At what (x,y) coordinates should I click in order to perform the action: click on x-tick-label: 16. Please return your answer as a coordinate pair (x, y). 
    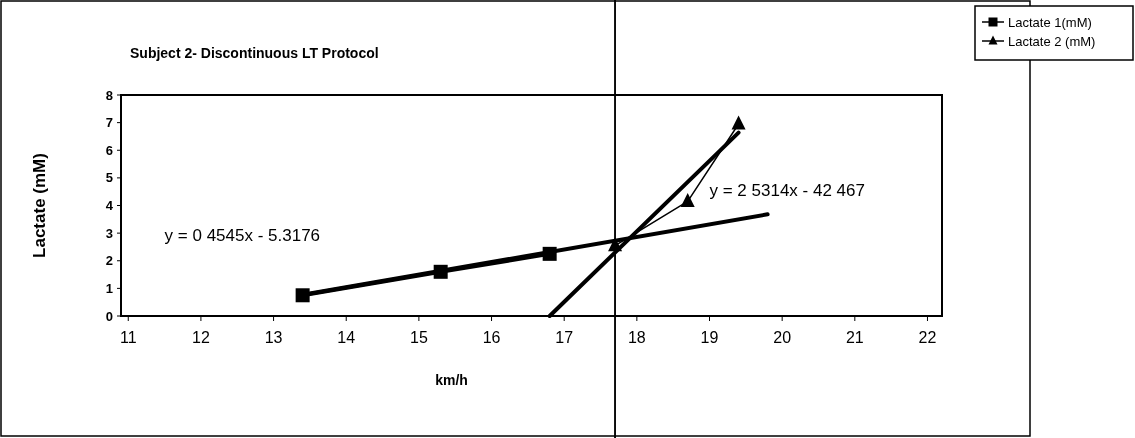
    Looking at the image, I should click on (491, 337).